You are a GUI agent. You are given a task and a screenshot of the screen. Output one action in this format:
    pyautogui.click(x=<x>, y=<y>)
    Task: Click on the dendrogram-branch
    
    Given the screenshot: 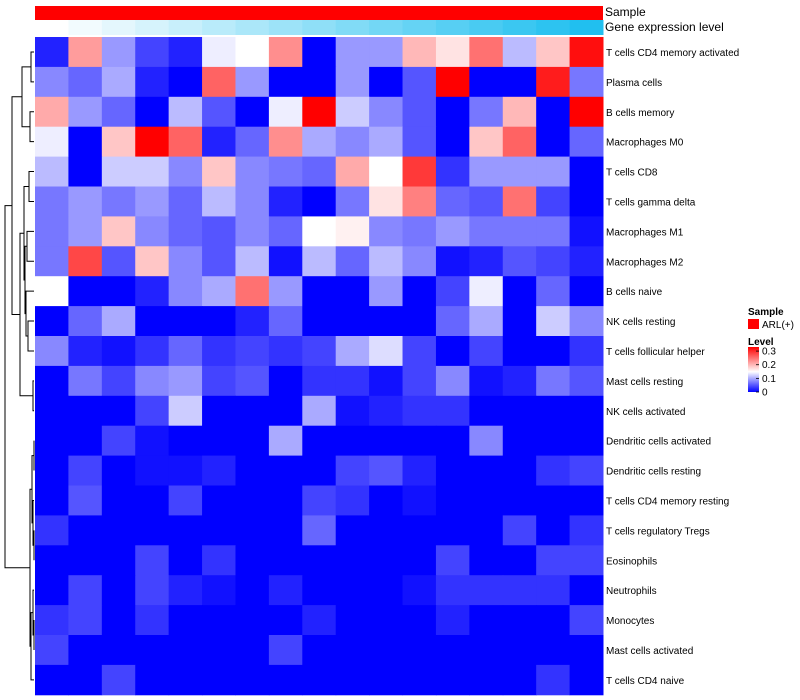 What is the action you would take?
    pyautogui.click(x=31, y=127)
    